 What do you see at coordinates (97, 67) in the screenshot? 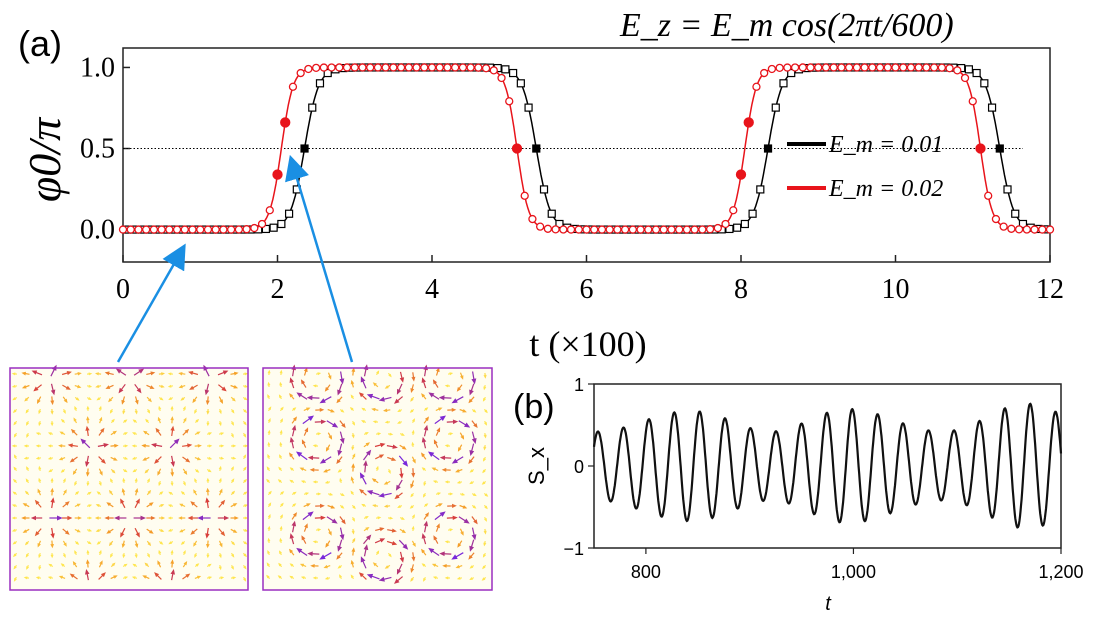
I see `a-ytick-label: 1.0` at bounding box center [97, 67].